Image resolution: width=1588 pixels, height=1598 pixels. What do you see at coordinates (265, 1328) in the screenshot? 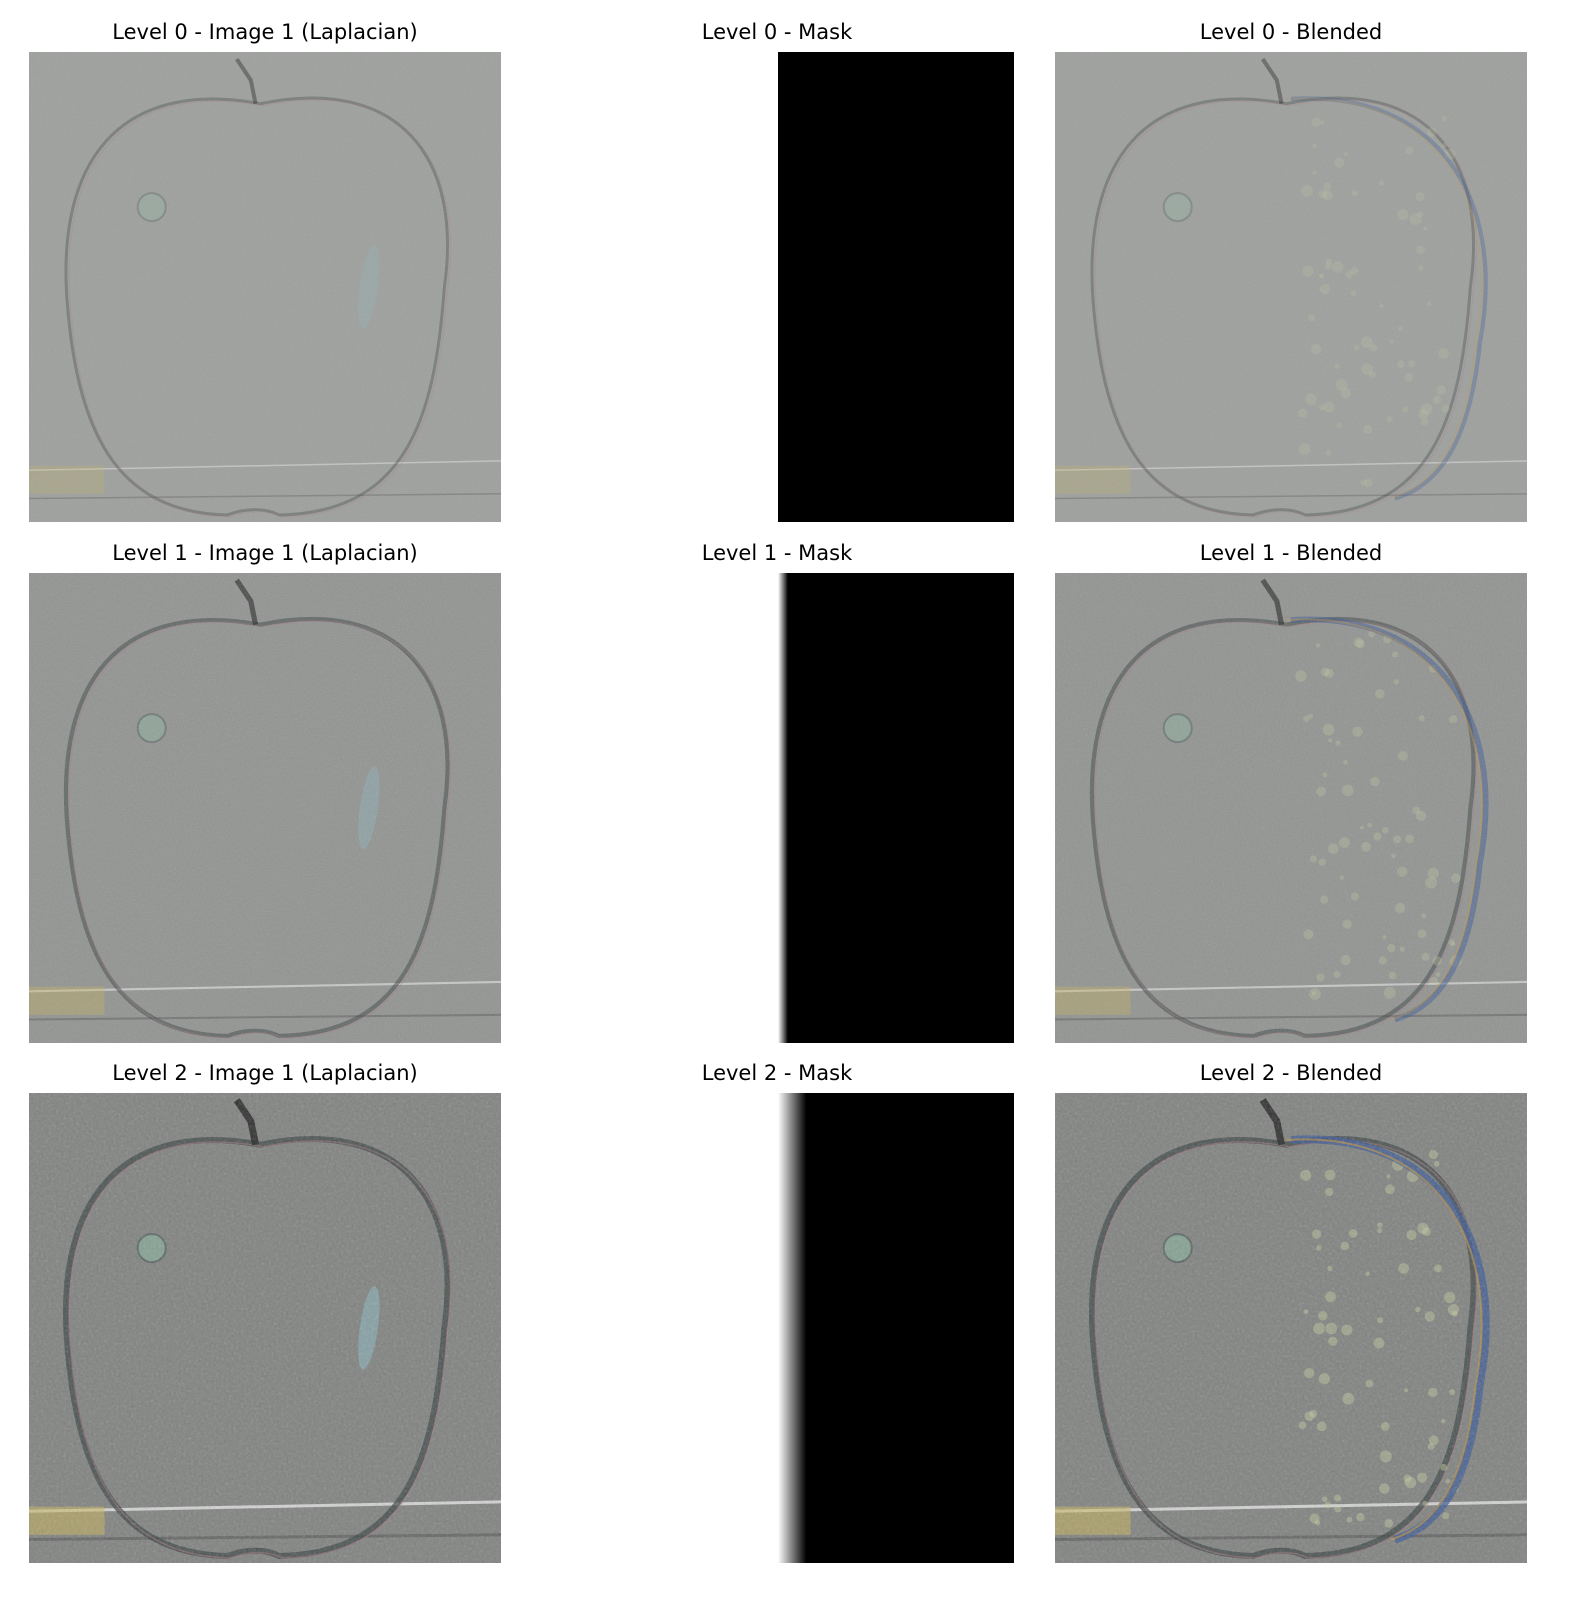
I see `level-2-laplacian-image` at bounding box center [265, 1328].